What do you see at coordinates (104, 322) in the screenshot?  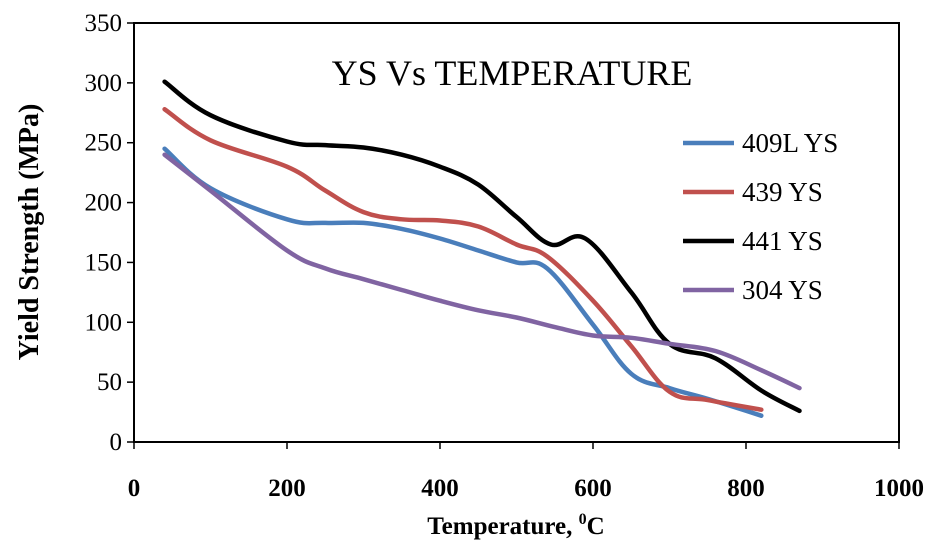 I see `y-tick-label: 100` at bounding box center [104, 322].